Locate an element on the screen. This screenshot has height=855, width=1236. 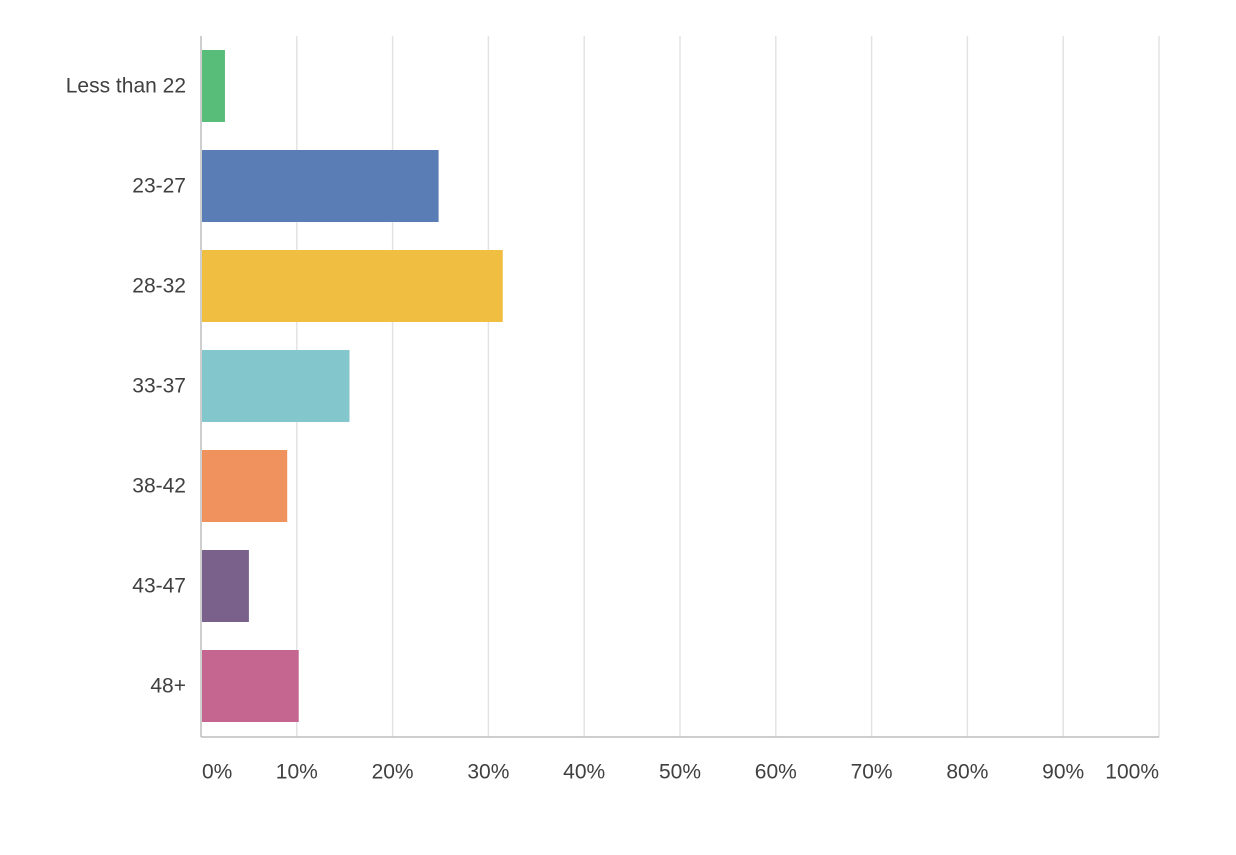
x-tick-label: 30% is located at coordinates (488, 772).